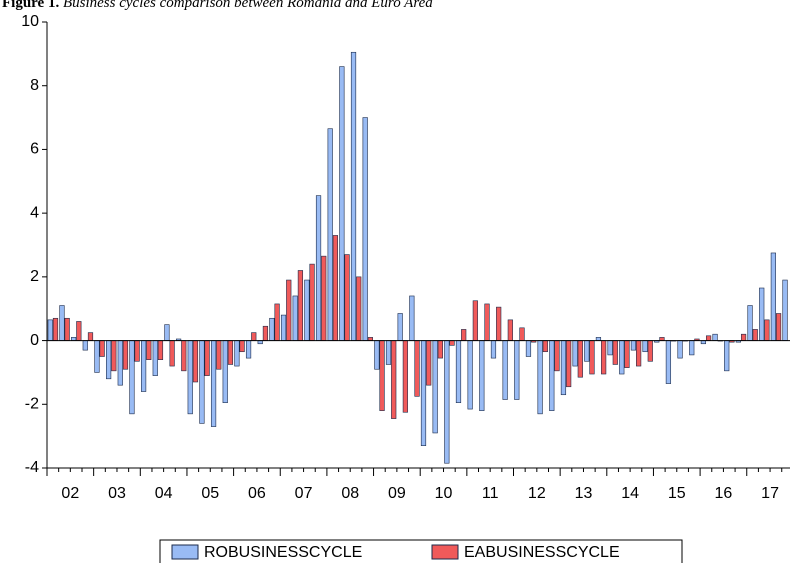 Image resolution: width=790 pixels, height=563 pixels. I want to click on y-tick-label: 6, so click(34, 149).